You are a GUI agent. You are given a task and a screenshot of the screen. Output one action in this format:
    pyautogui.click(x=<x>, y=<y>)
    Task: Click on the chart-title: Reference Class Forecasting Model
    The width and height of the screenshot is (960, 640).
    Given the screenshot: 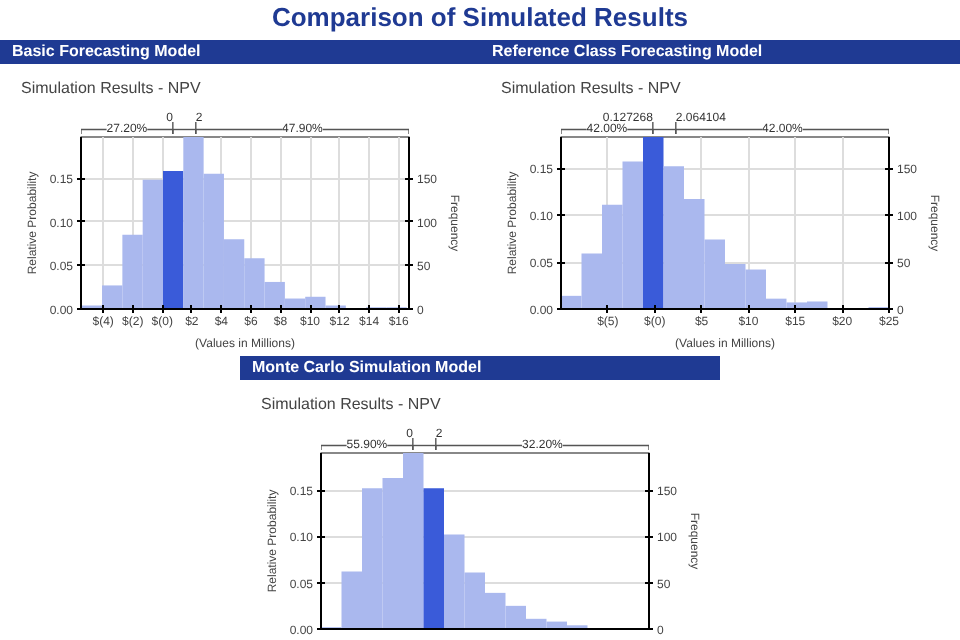 What is the action you would take?
    pyautogui.click(x=627, y=52)
    